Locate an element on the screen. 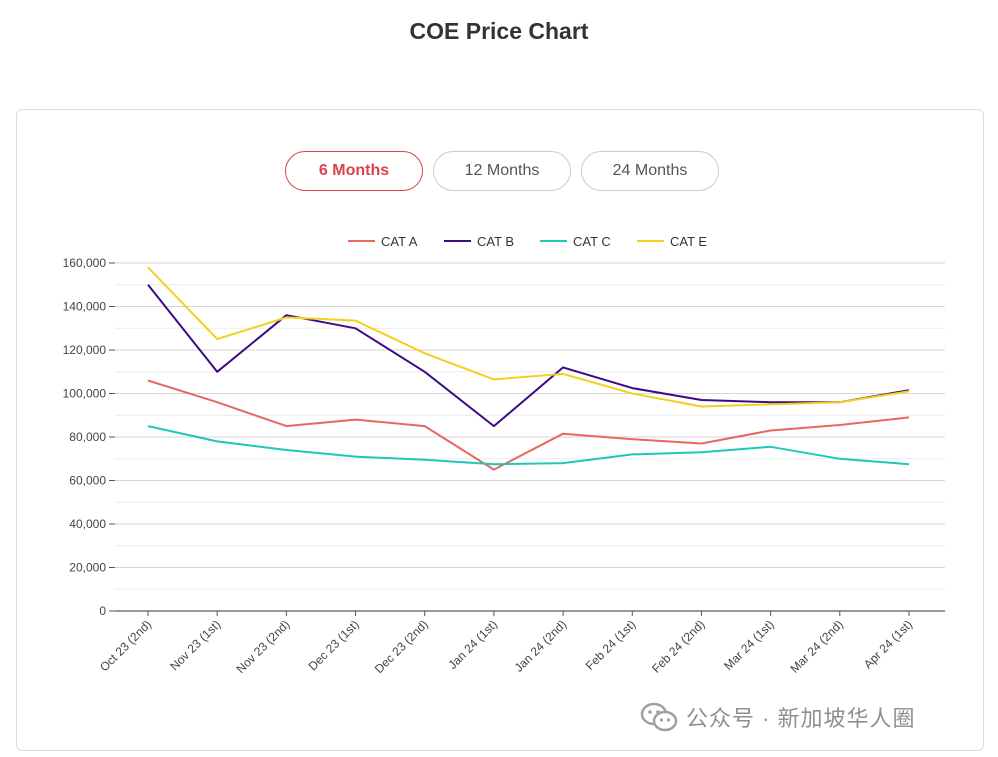 The image size is (998, 757). watermark-text: 公众号 · 新加坡华人圈 is located at coordinates (801, 718).